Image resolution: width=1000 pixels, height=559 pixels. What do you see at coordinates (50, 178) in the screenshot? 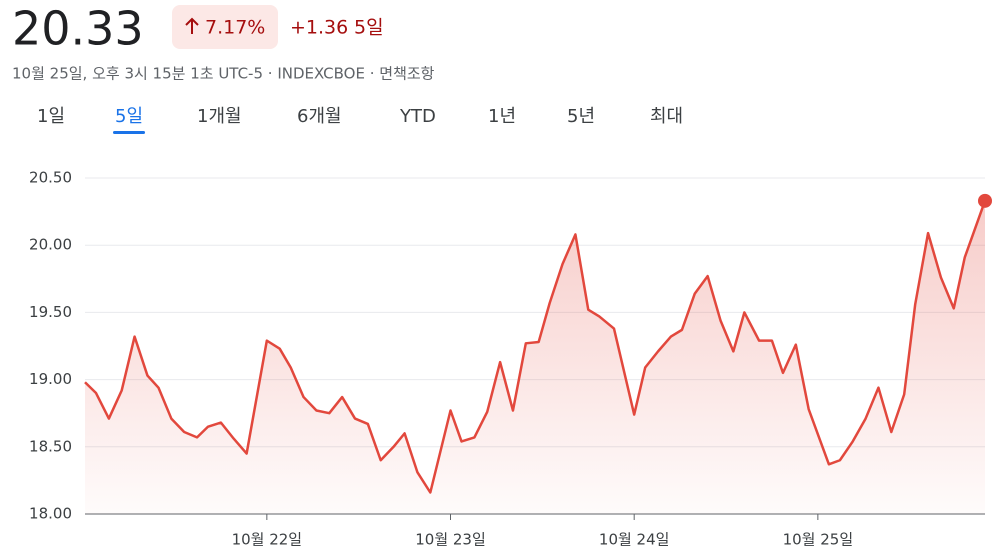
I see `y-tick-label: 20.50` at bounding box center [50, 178].